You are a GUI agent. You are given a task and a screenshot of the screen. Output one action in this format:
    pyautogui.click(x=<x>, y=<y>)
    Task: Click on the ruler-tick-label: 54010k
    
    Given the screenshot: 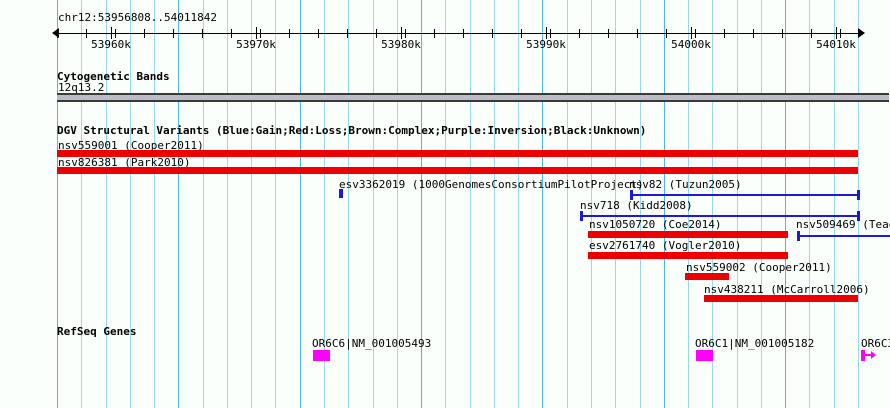 What is the action you would take?
    pyautogui.click(x=836, y=44)
    